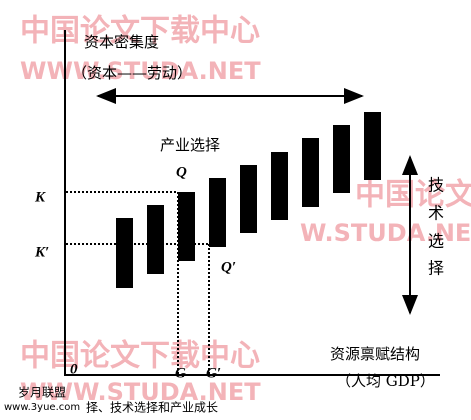 This screenshot has height=420, width=471. What do you see at coordinates (436, 213) in the screenshot?
I see `tech-choice-char: 术` at bounding box center [436, 213].